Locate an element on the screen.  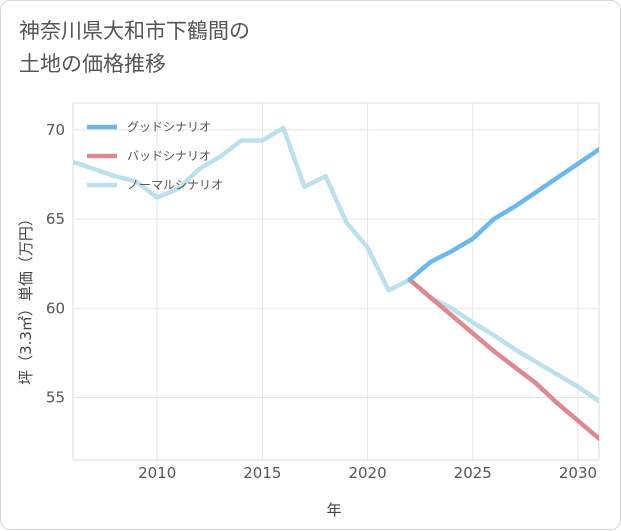
x-tick-label: 2030 is located at coordinates (578, 473).